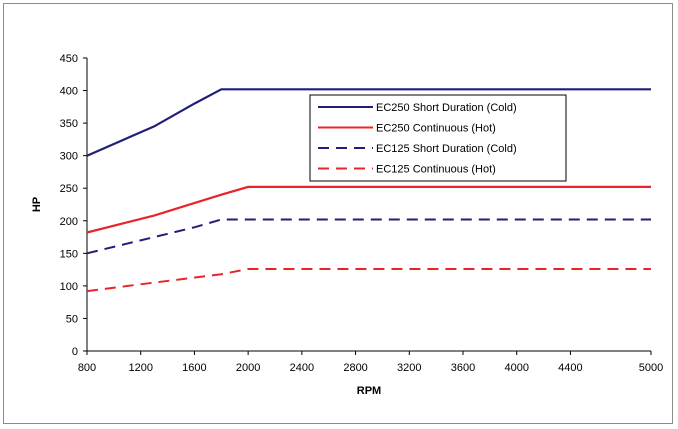 This screenshot has width=678, height=429. I want to click on x-tick-label: 2000, so click(248, 368).